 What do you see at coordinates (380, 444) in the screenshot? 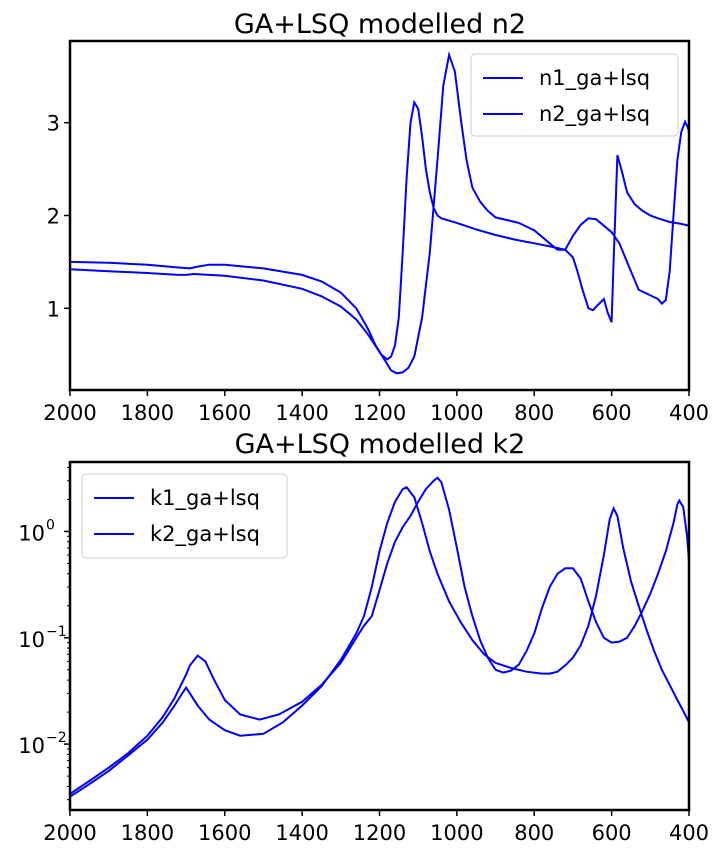
I see `chart-title: GA+LSQ modelled k2` at bounding box center [380, 444].